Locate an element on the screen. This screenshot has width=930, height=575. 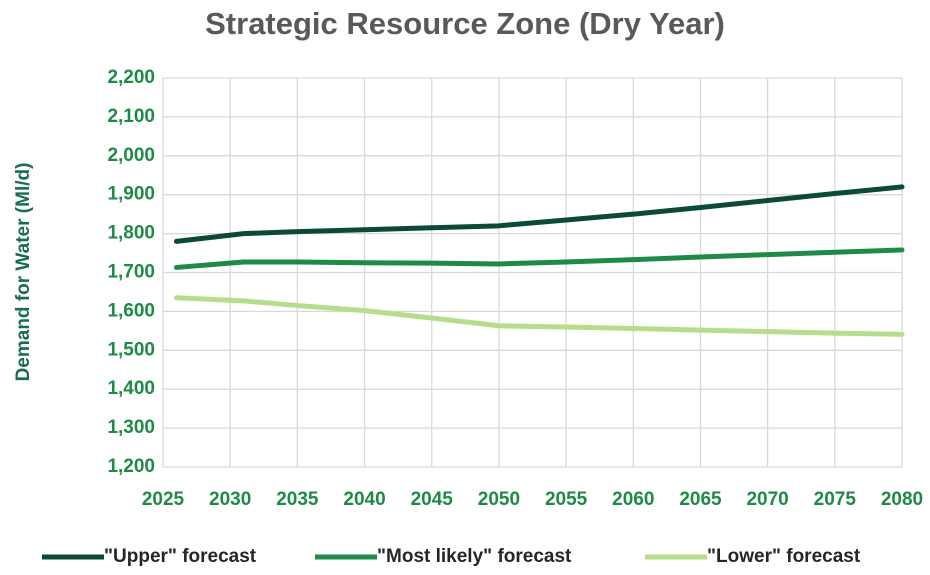
x-tick-label: 2025 is located at coordinates (163, 499).